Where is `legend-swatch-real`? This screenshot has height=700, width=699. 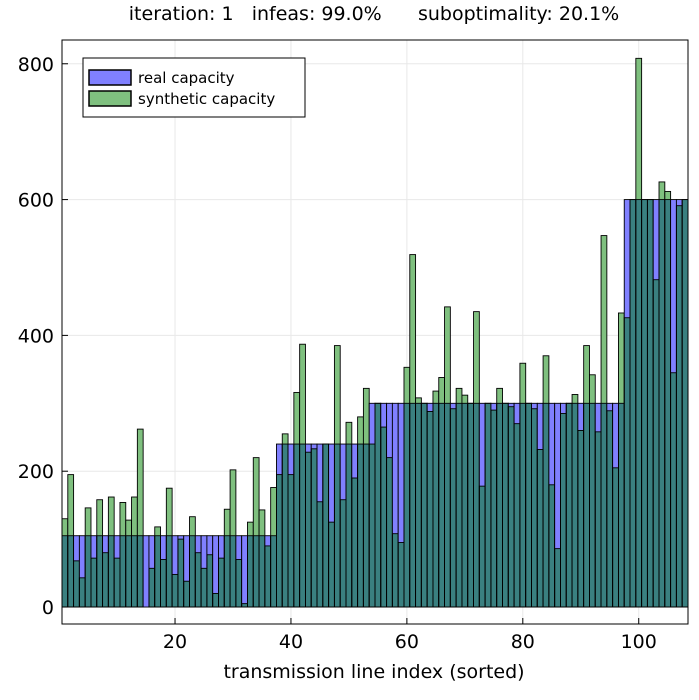
legend-swatch-real is located at coordinates (110, 77).